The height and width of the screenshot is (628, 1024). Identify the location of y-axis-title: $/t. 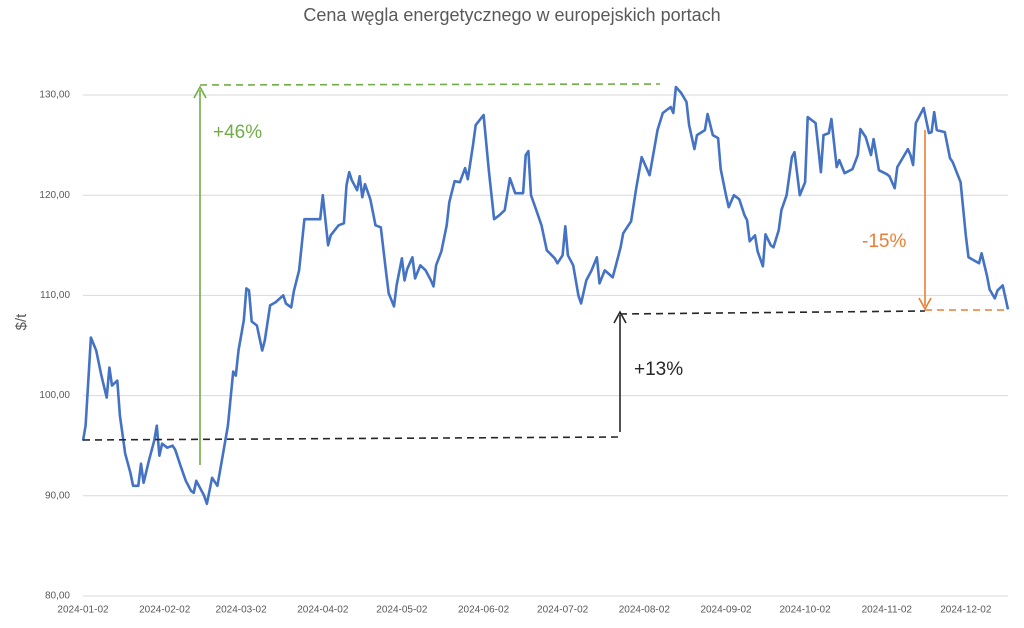
(21, 322).